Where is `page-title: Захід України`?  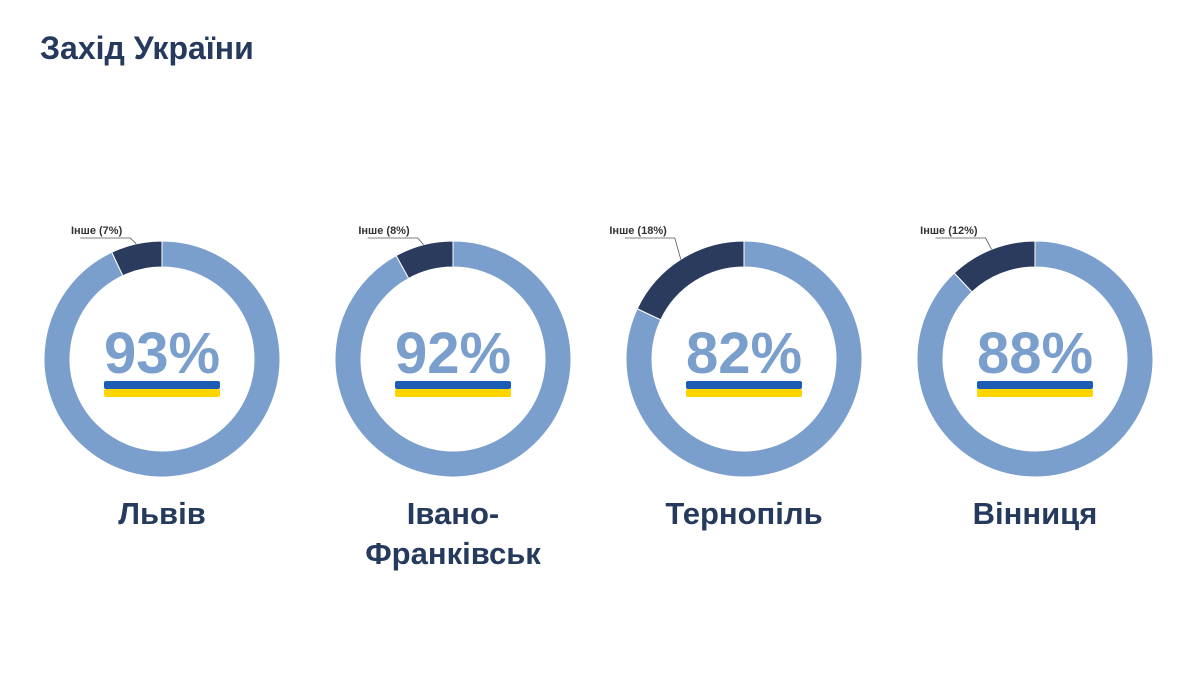
page-title: Захід України is located at coordinates (147, 48).